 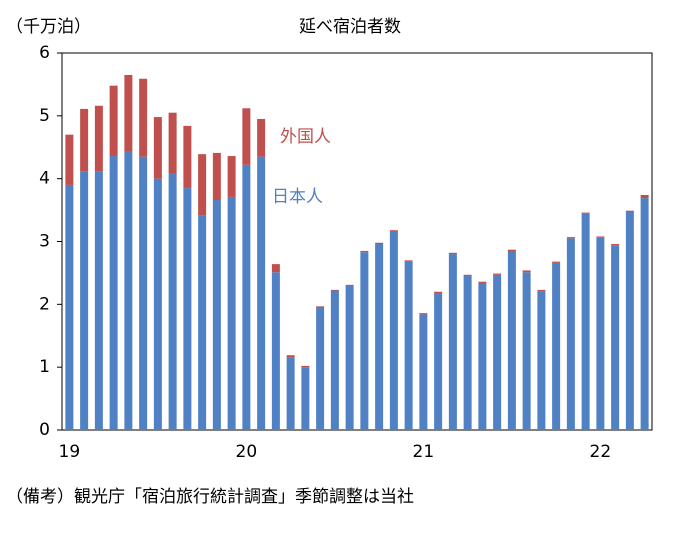 What do you see at coordinates (297, 197) in the screenshot?
I see `legend-label: 日本人` at bounding box center [297, 197].